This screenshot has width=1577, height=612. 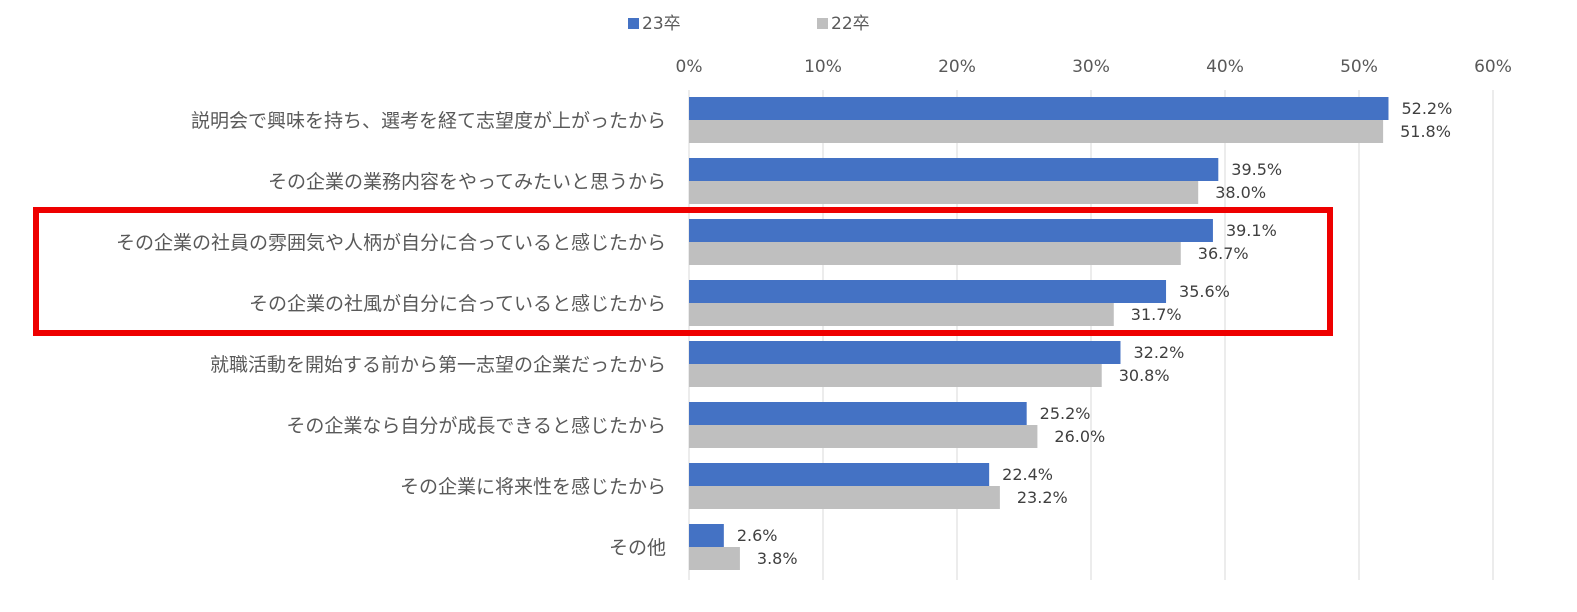 What do you see at coordinates (1042, 497) in the screenshot?
I see `data-label: 23.2%` at bounding box center [1042, 497].